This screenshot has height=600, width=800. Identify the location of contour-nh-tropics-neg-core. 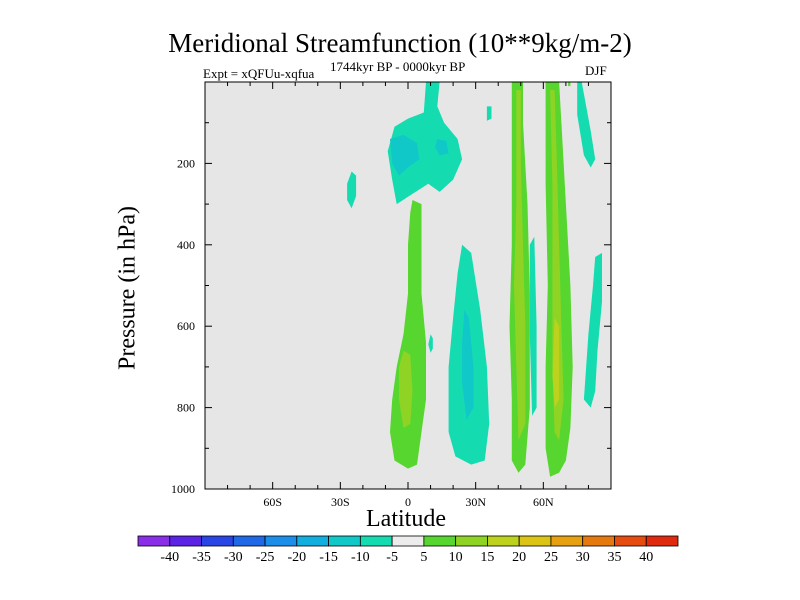
(468, 364).